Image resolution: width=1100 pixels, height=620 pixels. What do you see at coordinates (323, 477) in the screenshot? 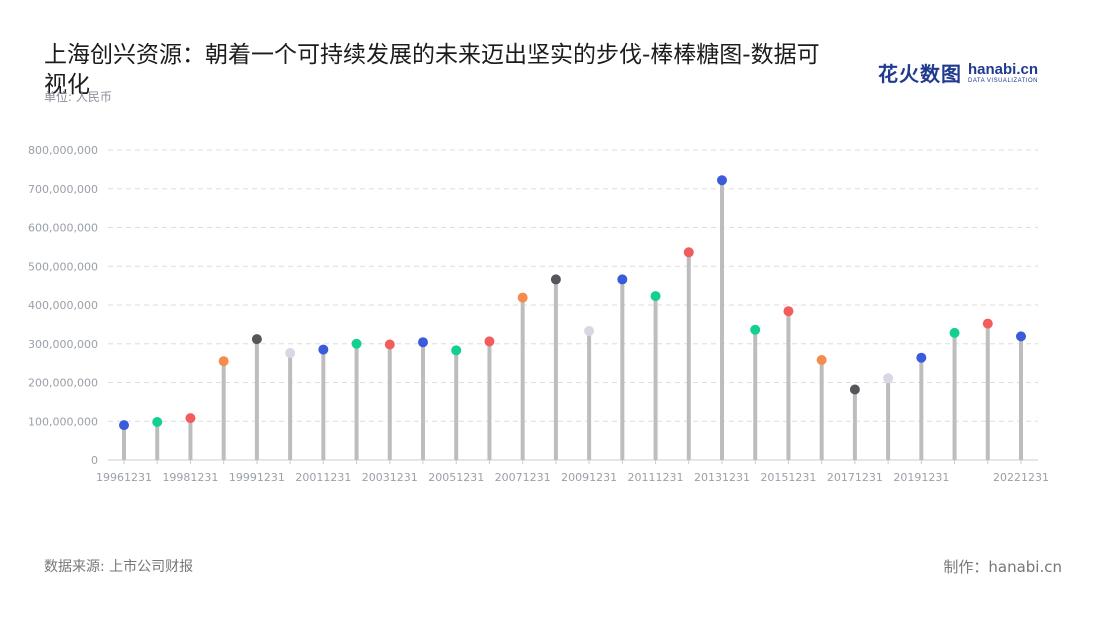
I see `x-tick-label: 20011231` at bounding box center [323, 477].